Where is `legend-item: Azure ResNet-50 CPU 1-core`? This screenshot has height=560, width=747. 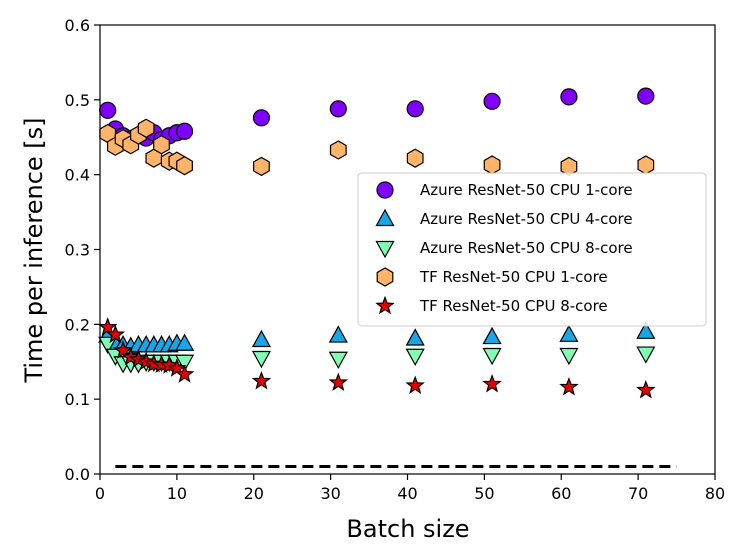
legend-item: Azure ResNet-50 CPU 1-core is located at coordinates (504, 190).